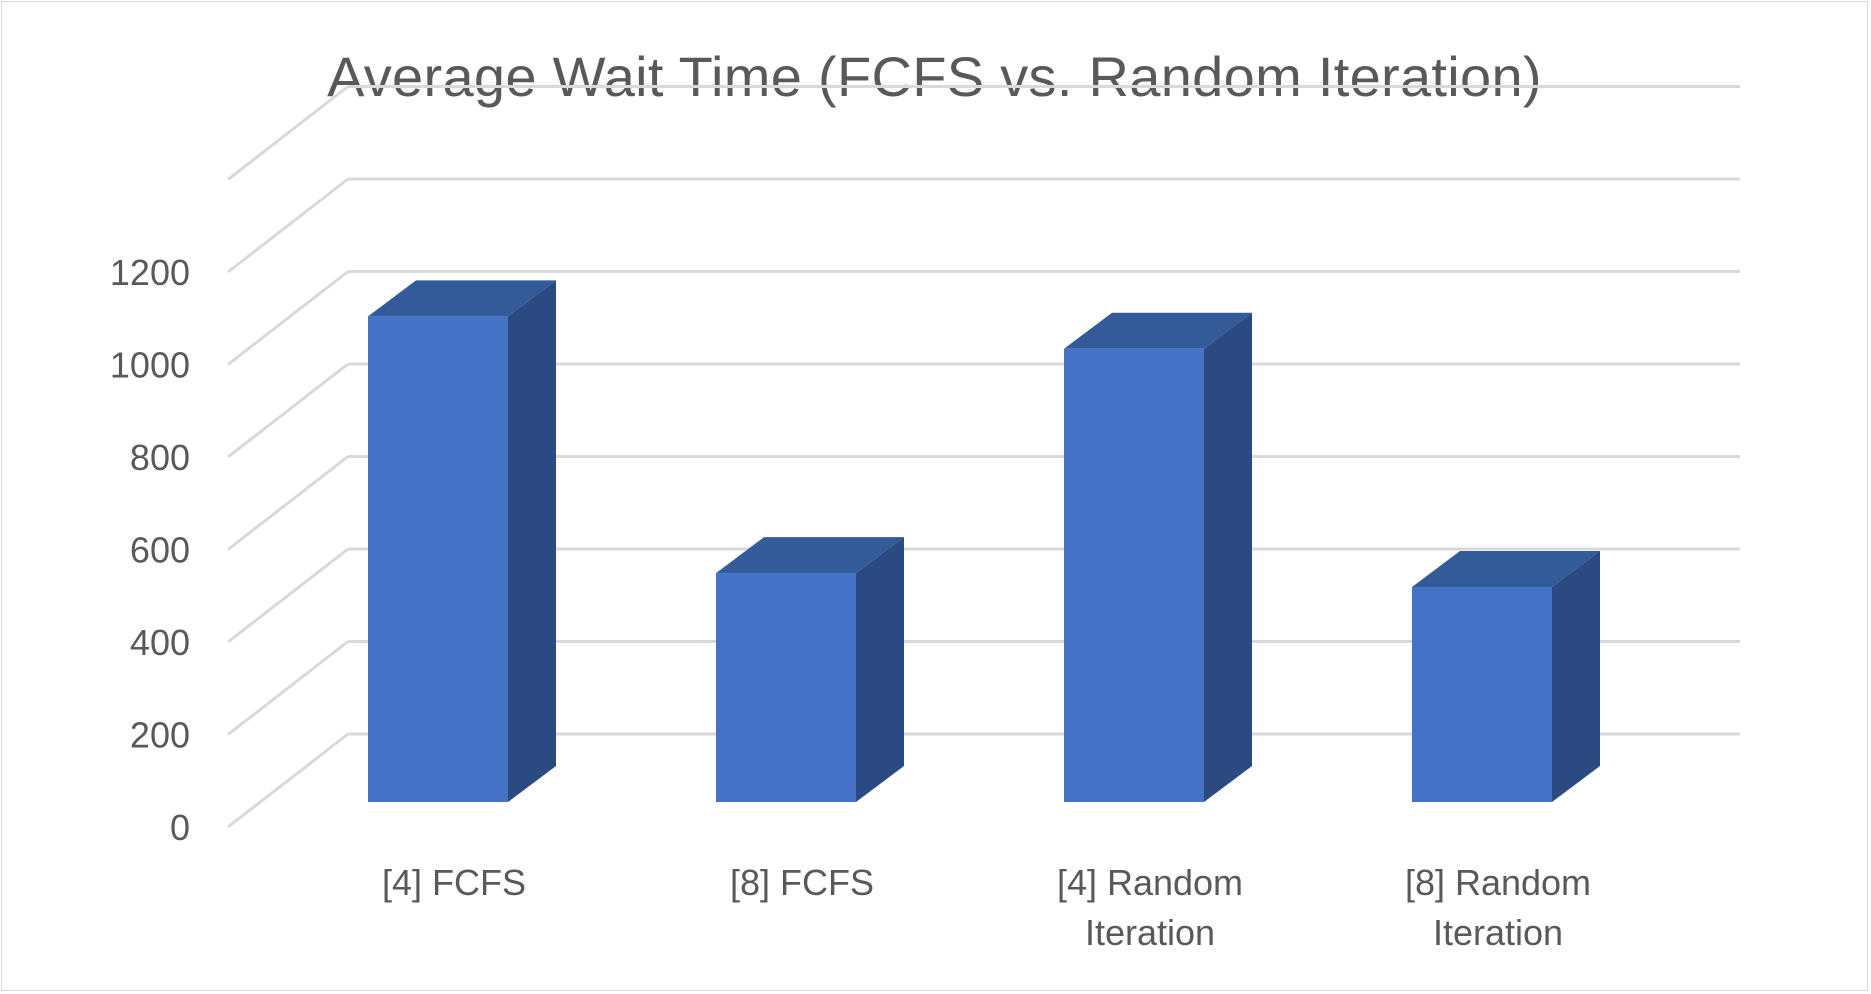 The image size is (1871, 994). I want to click on x-category-label: [4] FCFS, so click(454, 882).